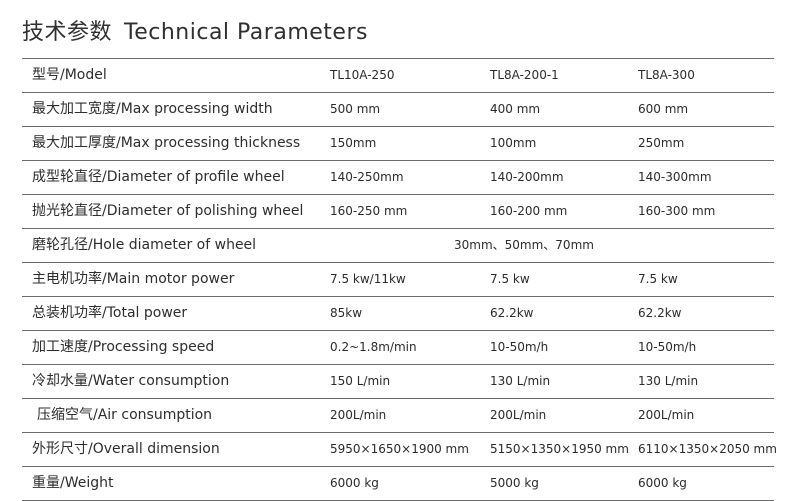 The image size is (785, 501). Describe the element at coordinates (707, 449) in the screenshot. I see `value-tl8a-300: 6110×1350×2050 mm` at that location.